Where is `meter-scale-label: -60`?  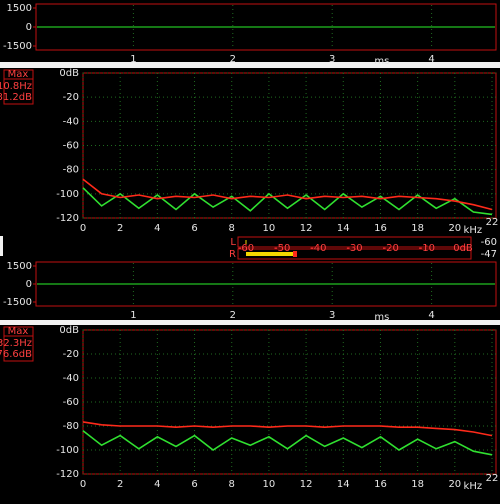 meter-scale-label: -60 is located at coordinates (246, 248).